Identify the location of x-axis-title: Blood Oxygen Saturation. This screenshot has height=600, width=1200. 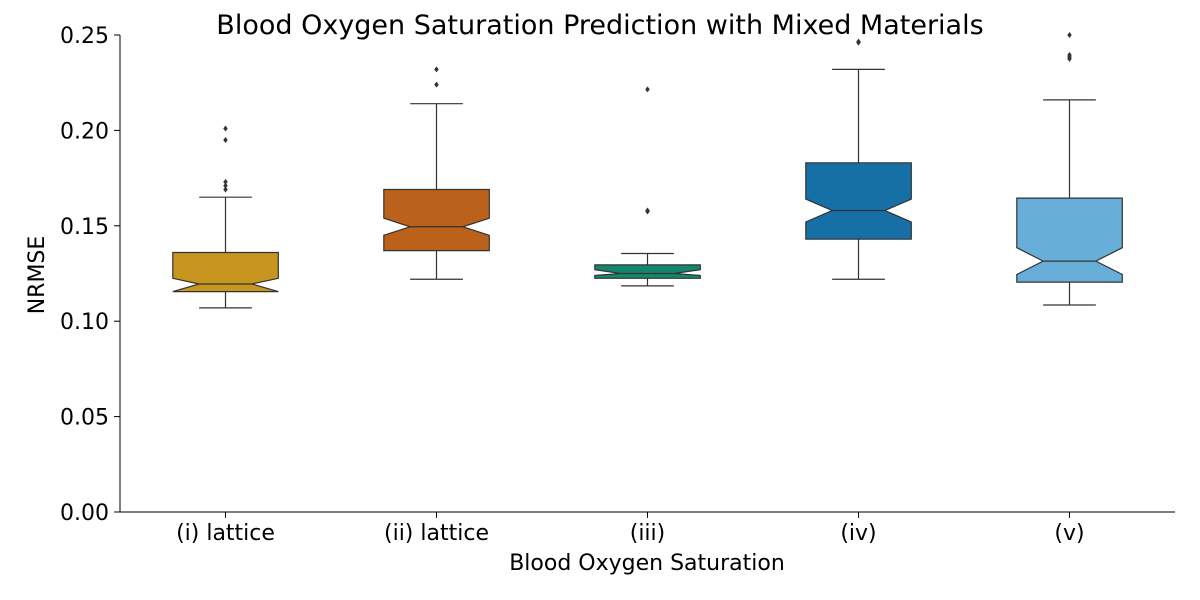
(647, 563).